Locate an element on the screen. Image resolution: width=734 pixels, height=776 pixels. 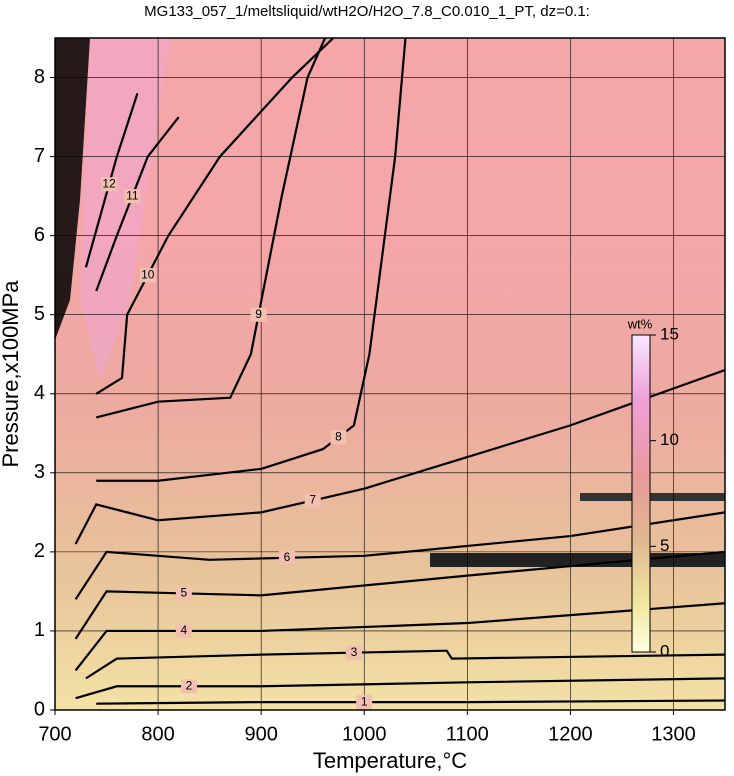
colorbar-tick-label: 0 is located at coordinates (664, 650).